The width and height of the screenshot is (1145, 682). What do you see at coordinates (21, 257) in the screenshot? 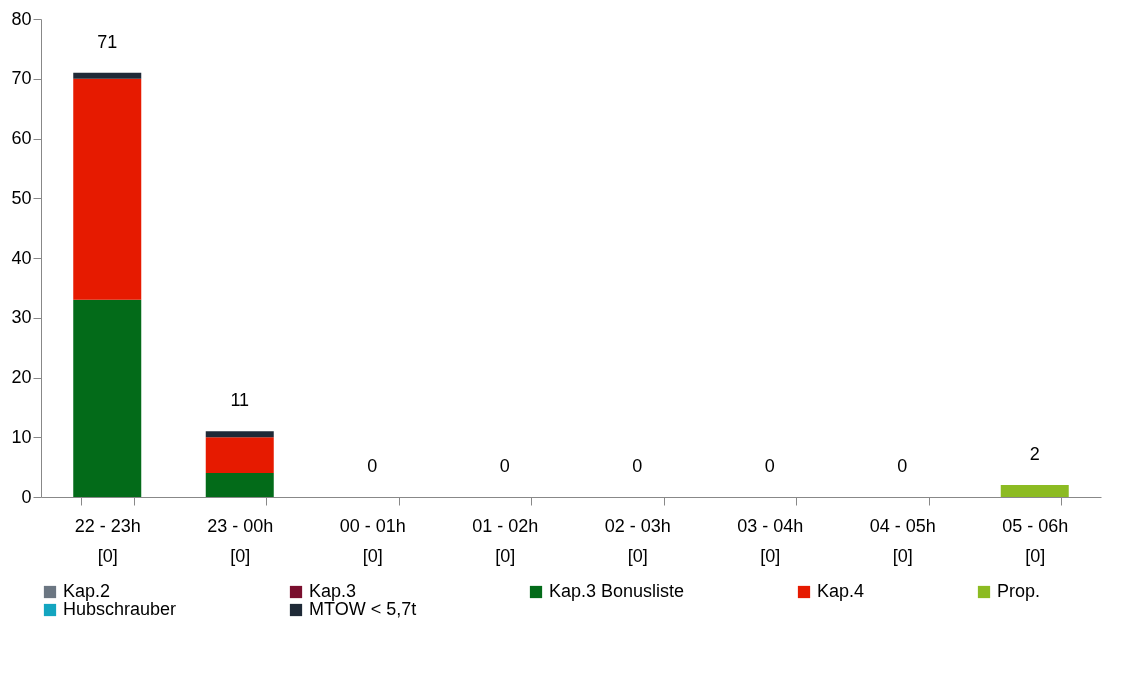
I see `y-tick-label: 40` at bounding box center [21, 257].